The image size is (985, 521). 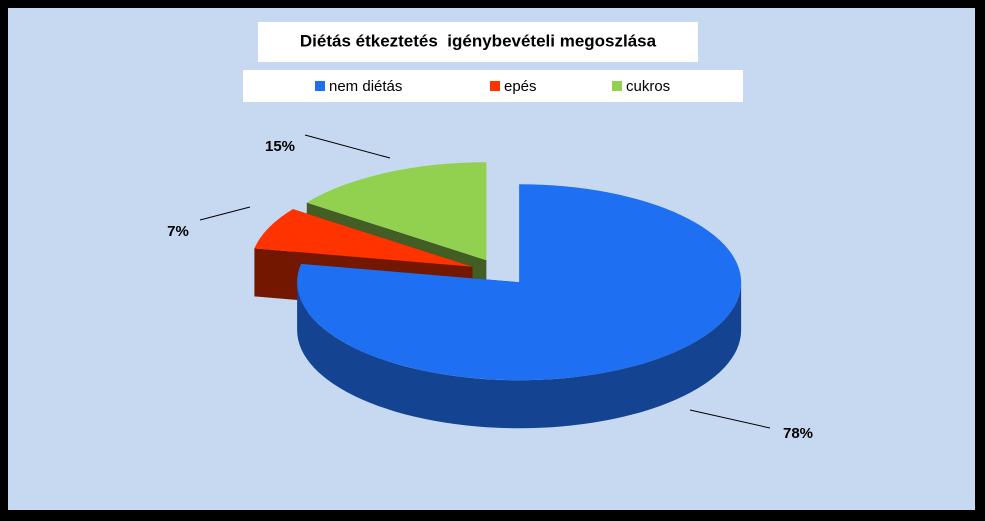 I want to click on legend-label: cukros, so click(x=648, y=86).